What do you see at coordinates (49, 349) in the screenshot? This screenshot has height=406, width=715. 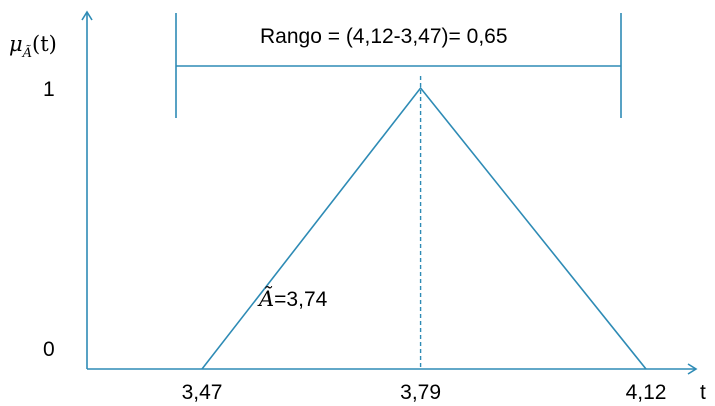 I see `y-tick-zero: 0` at bounding box center [49, 349].